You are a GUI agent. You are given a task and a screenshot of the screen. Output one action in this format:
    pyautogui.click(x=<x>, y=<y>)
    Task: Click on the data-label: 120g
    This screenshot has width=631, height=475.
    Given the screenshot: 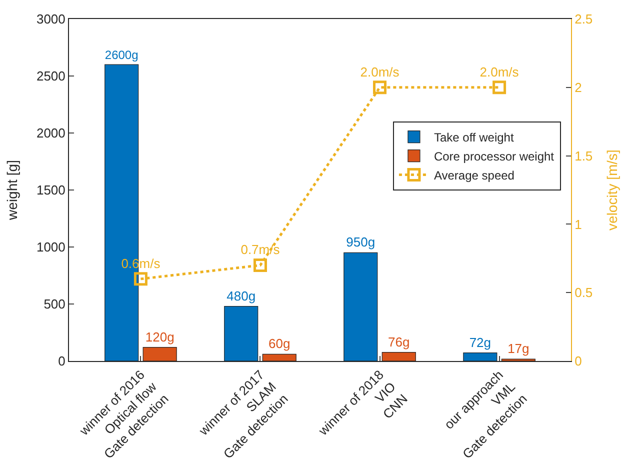 What is the action you would take?
    pyautogui.click(x=159, y=336)
    